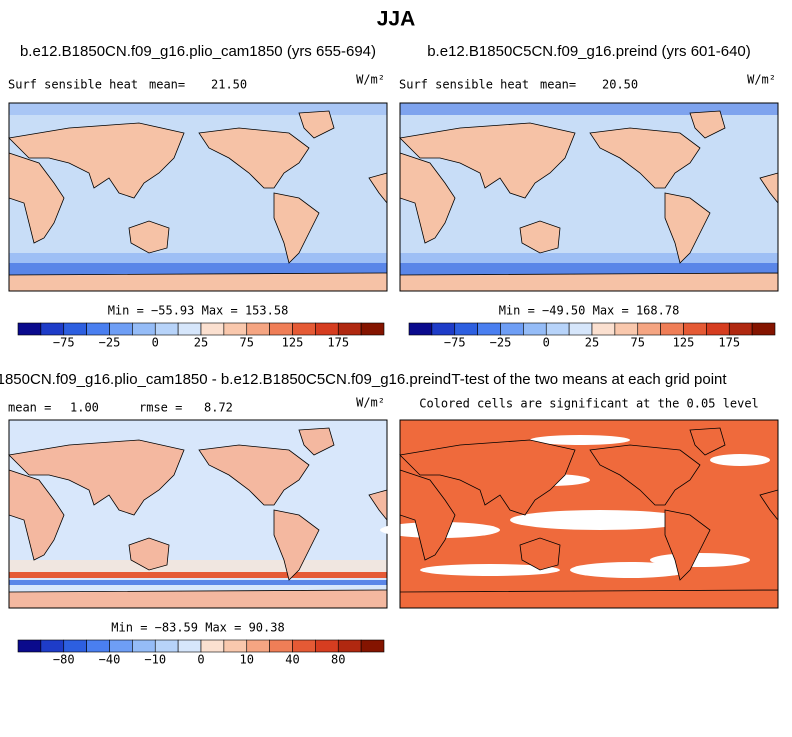  Describe the element at coordinates (64, 660) in the screenshot. I see `colorbar-tick-label: −80` at that location.